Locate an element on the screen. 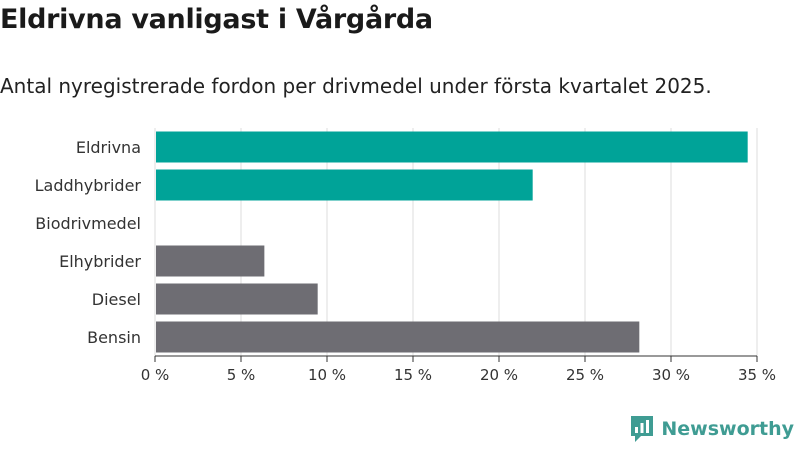 The height and width of the screenshot is (450, 800). category-label: Diesel is located at coordinates (116, 299).